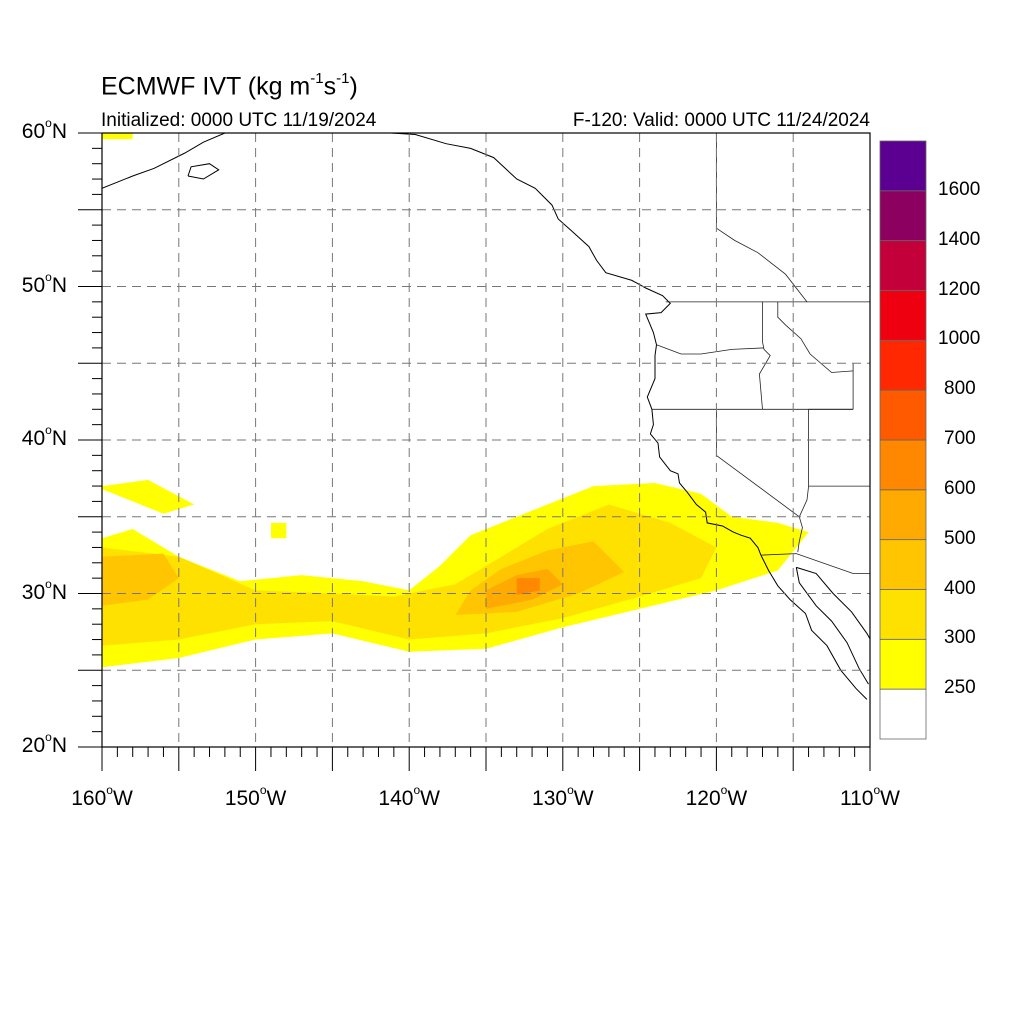 This screenshot has height=1024, width=1024. What do you see at coordinates (959, 239) in the screenshot?
I see `colorbar-label-1400: 1400` at bounding box center [959, 239].